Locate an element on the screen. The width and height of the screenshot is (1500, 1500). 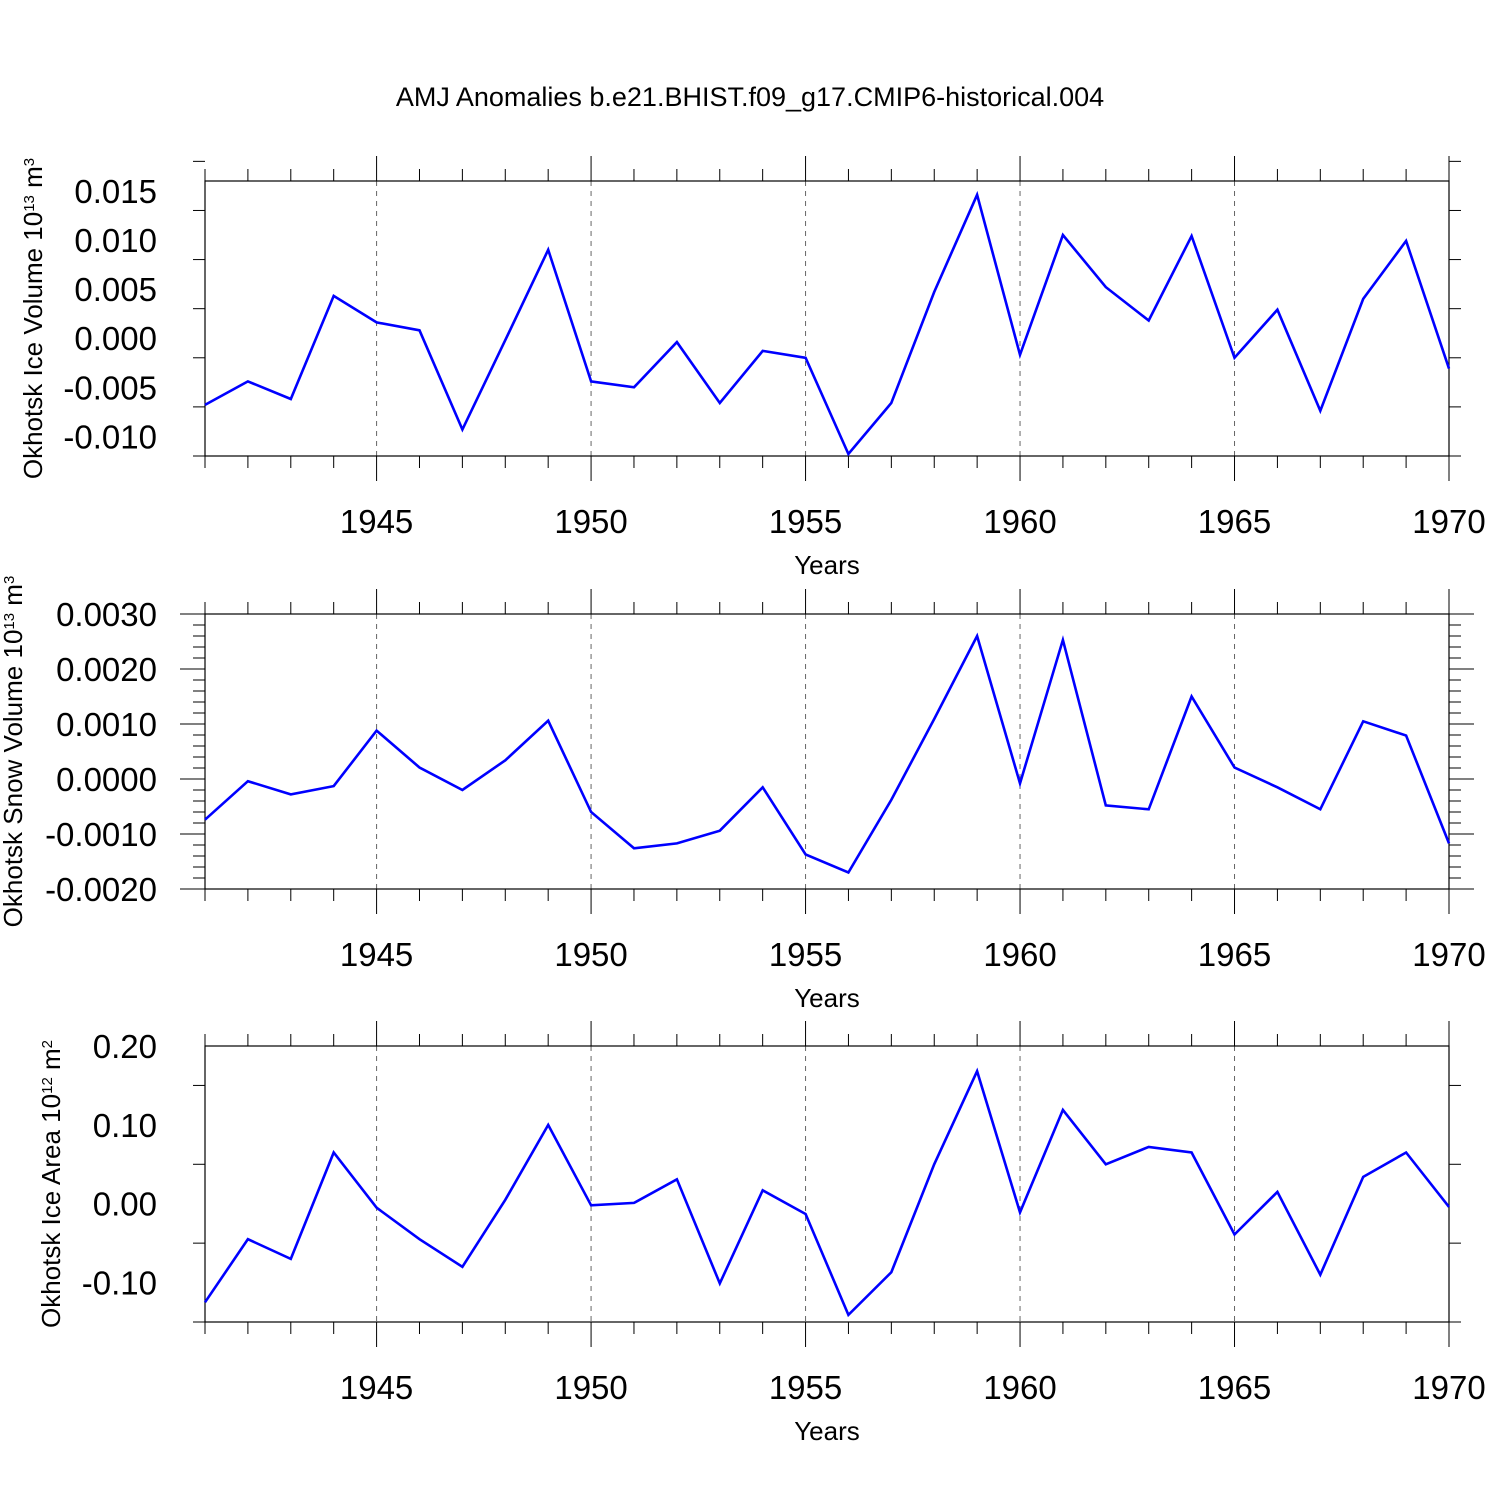
y-tick-label: -0.0020 is located at coordinates (101, 889).